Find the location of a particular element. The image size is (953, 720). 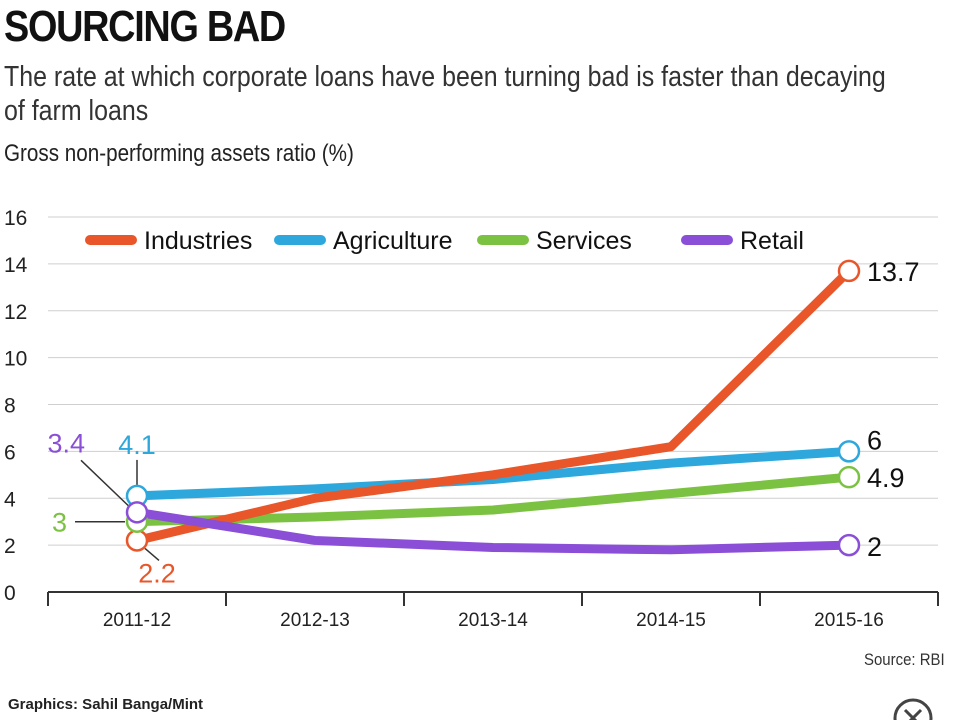

leader-retail is located at coordinates (105, 483).